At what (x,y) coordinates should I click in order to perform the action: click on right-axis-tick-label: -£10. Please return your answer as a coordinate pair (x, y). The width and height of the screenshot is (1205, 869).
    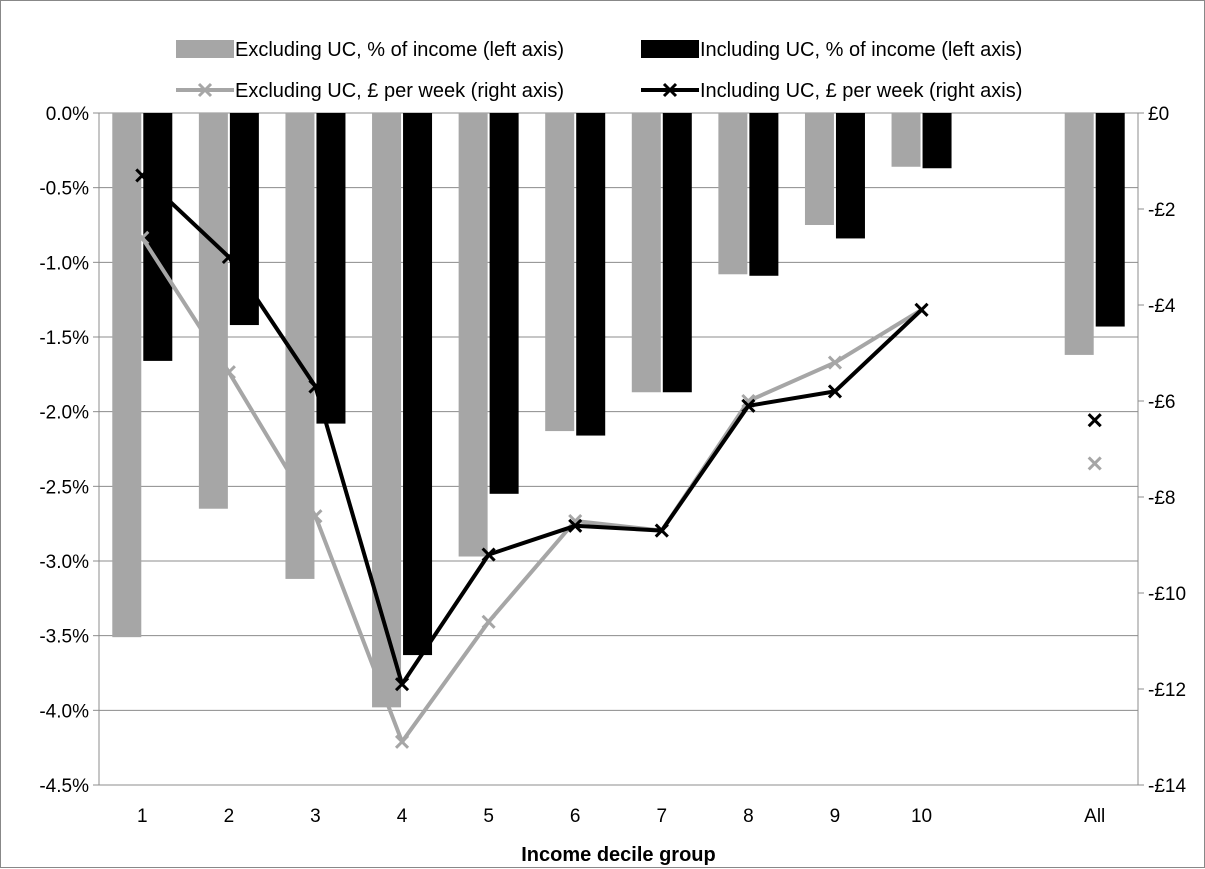
    Looking at the image, I should click on (1167, 594).